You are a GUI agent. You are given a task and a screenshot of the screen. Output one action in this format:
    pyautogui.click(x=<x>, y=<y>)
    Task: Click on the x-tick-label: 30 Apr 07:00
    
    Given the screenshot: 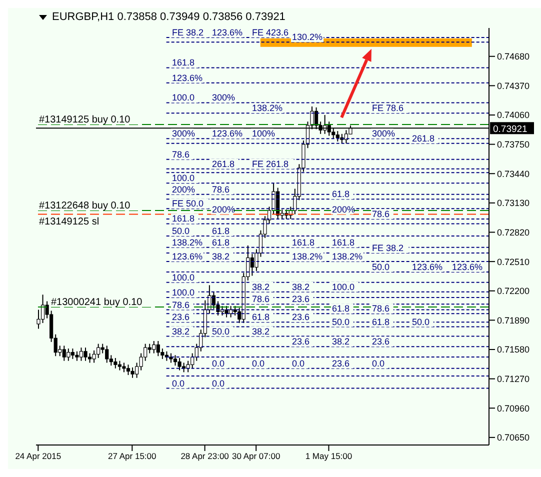 What is the action you would take?
    pyautogui.click(x=256, y=456)
    